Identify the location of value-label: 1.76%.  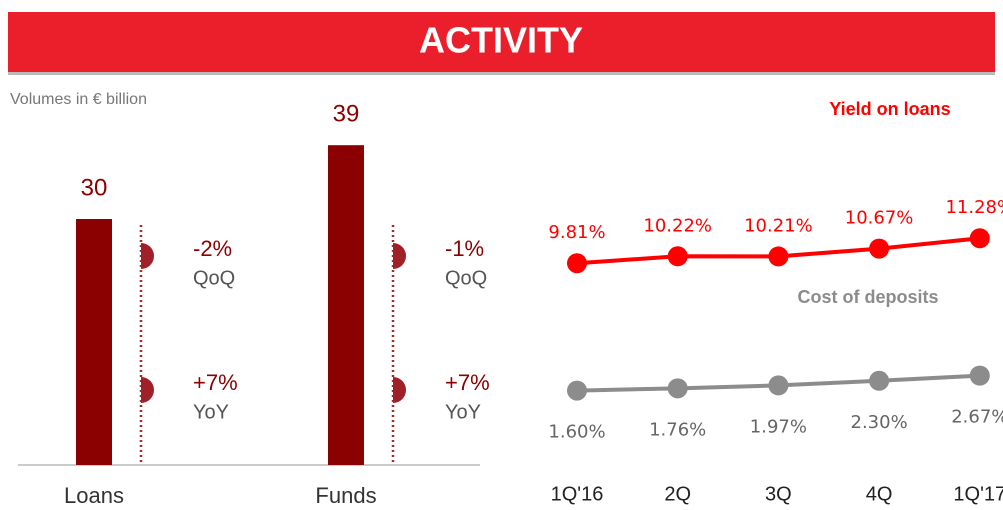
(677, 429).